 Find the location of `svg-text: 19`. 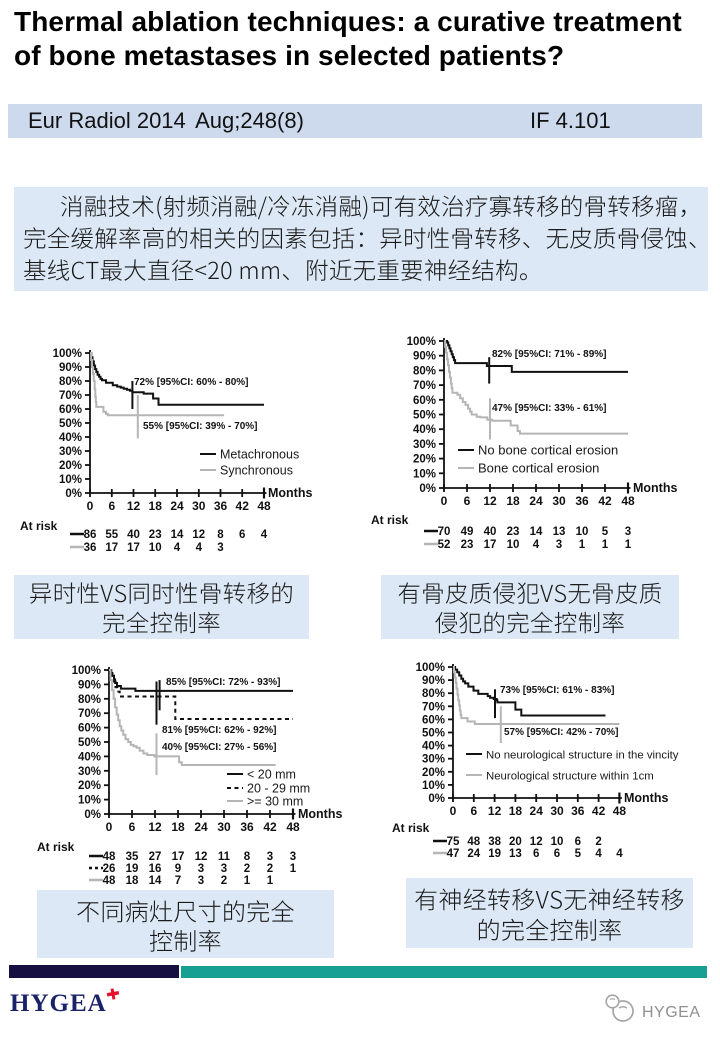

svg-text: 19 is located at coordinates (494, 854).